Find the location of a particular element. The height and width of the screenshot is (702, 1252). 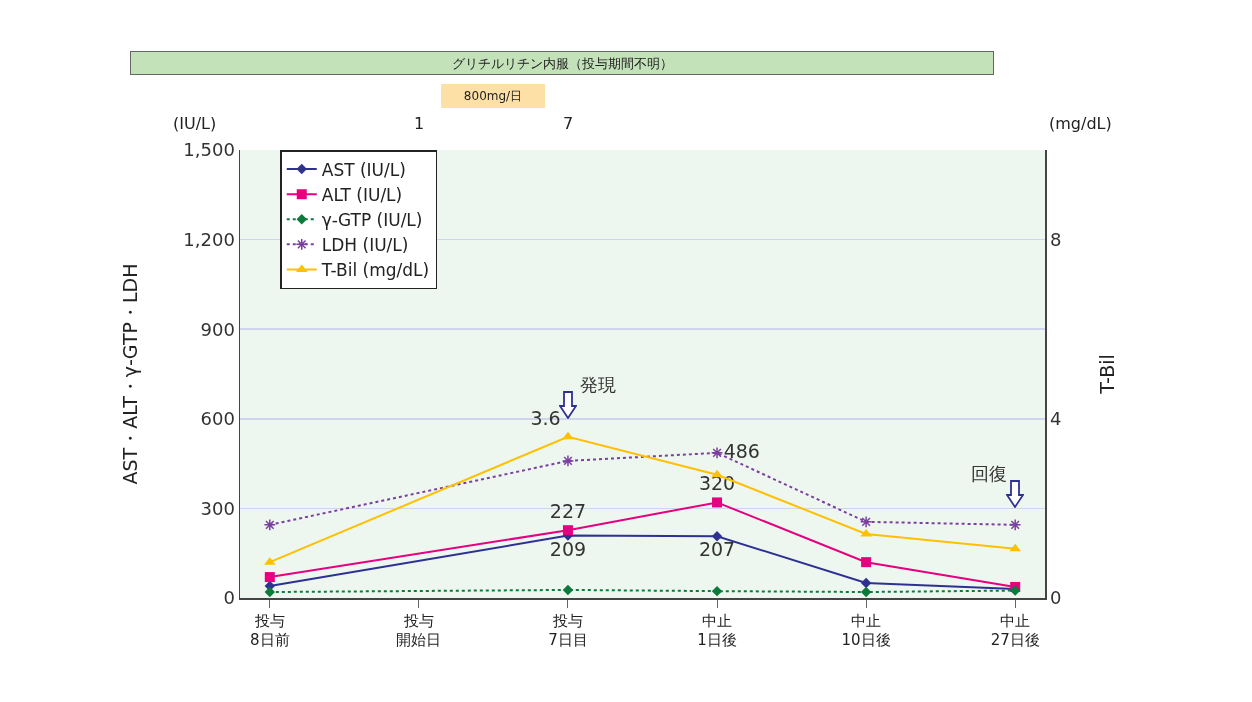

legend-label: T-Bil (mg/dL) is located at coordinates (375, 270).